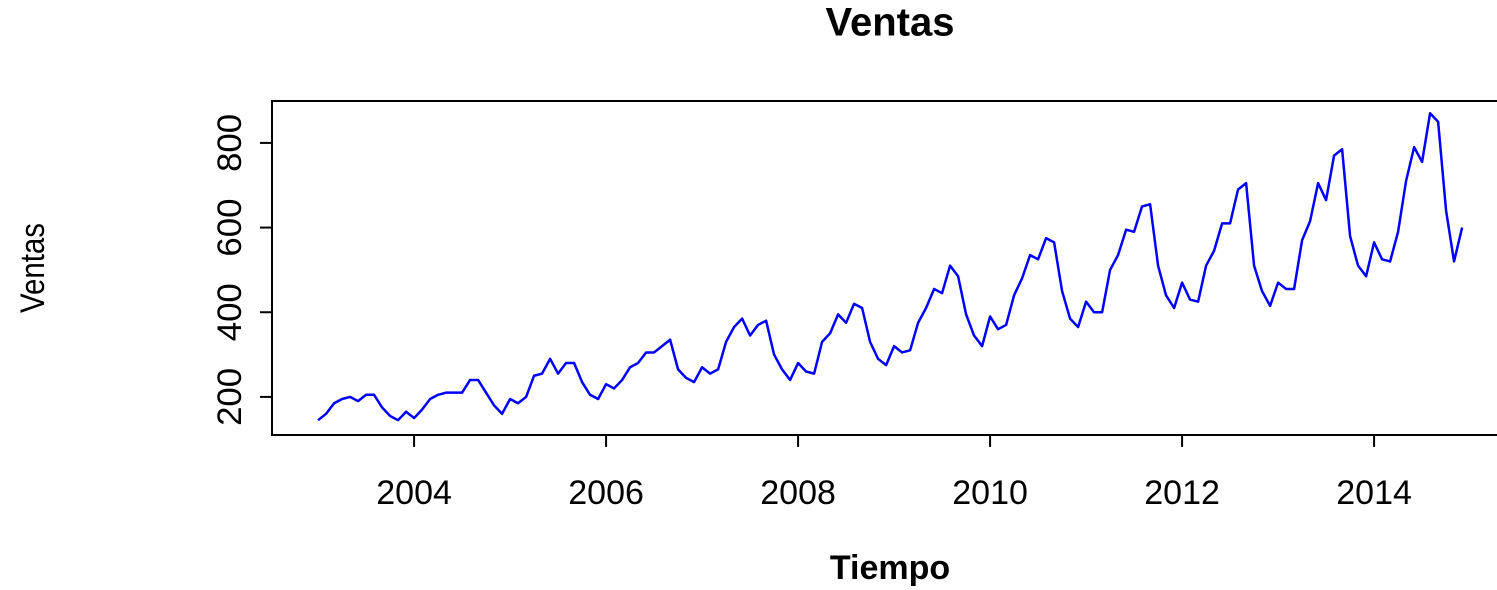  Describe the element at coordinates (33, 268) in the screenshot. I see `y-axis-label: Ventas` at that location.